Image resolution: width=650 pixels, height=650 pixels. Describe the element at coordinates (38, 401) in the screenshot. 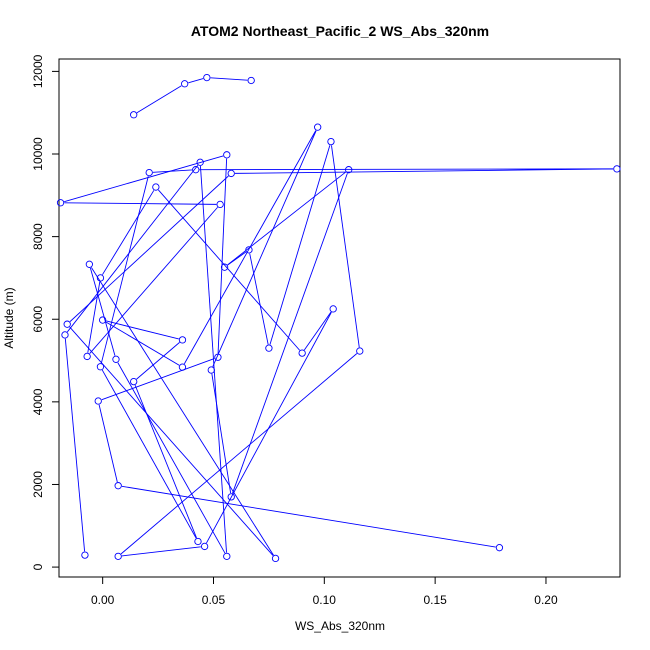

I see `y-tick-label: 4000` at that location.